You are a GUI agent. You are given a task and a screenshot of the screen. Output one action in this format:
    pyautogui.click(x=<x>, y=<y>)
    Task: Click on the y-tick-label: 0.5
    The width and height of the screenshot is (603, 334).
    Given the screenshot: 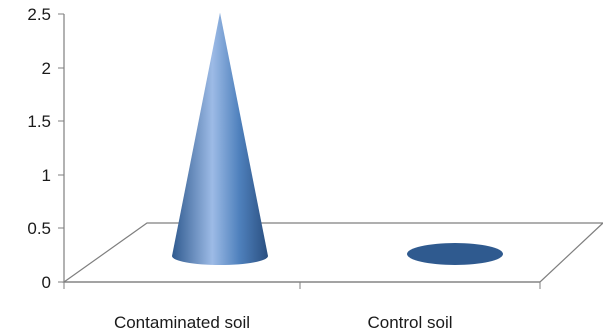 What is the action you would take?
    pyautogui.click(x=39, y=228)
    